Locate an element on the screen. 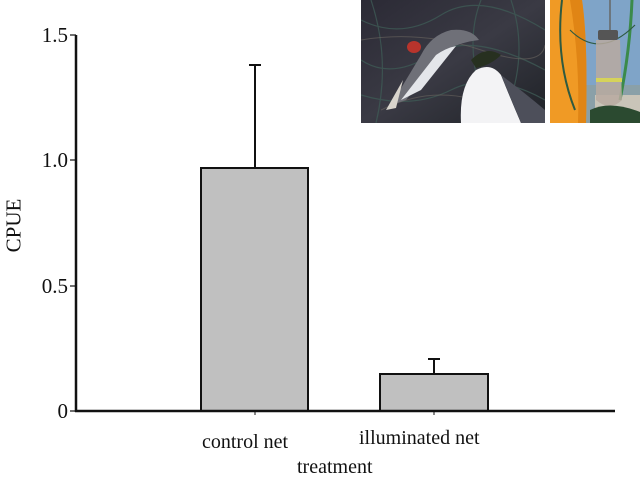 Image resolution: width=640 pixels, height=480 pixels. y-tick-label: 0 is located at coordinates (63, 411).